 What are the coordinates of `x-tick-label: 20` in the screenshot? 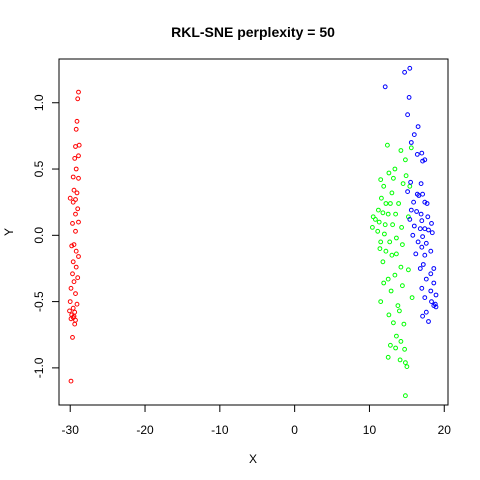 It's located at (445, 430).